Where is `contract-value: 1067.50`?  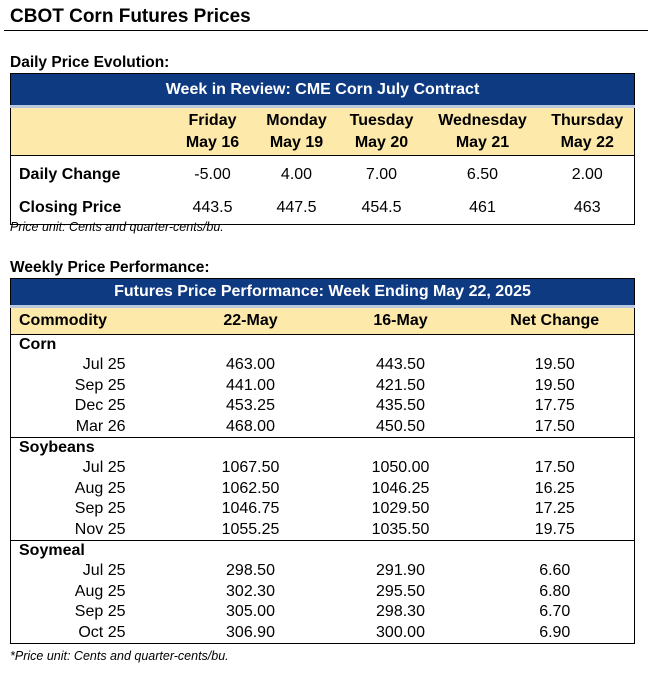 contract-value: 1067.50 is located at coordinates (250, 468).